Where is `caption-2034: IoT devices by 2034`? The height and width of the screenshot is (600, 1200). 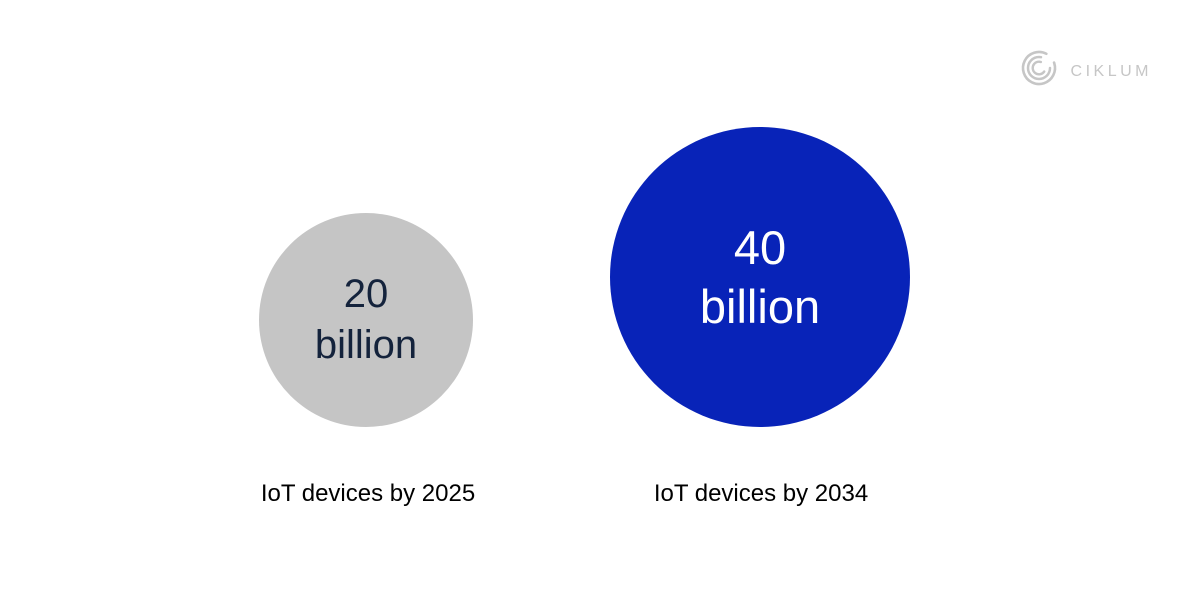 caption-2034: IoT devices by 2034 is located at coordinates (761, 493).